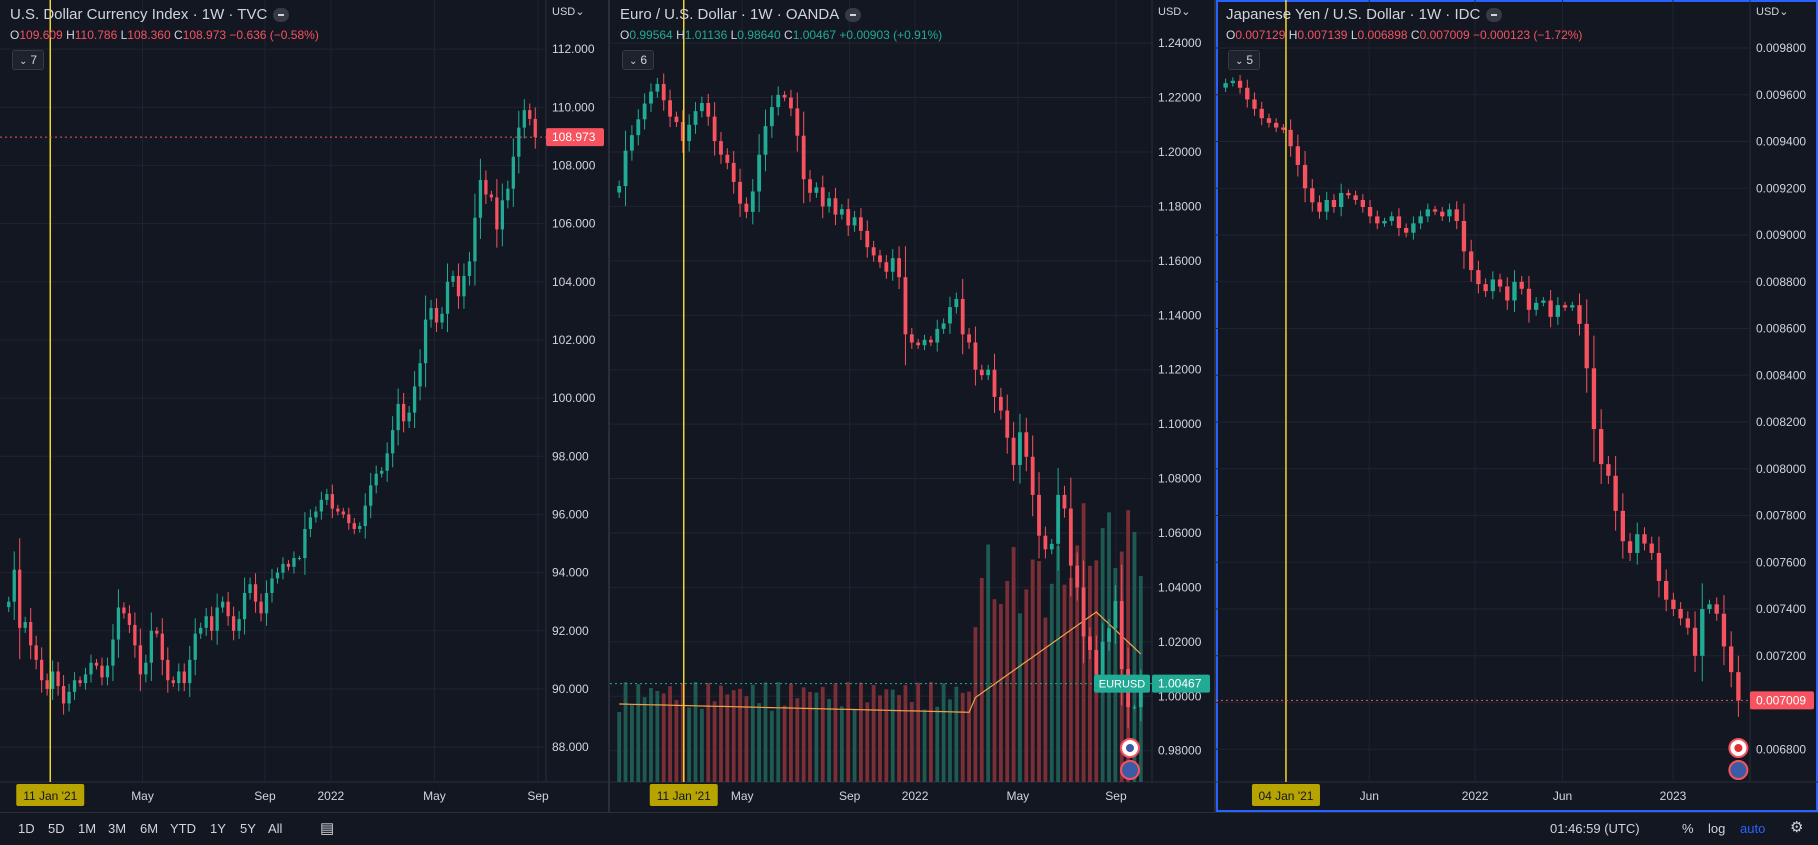 Image resolution: width=1818 pixels, height=845 pixels. What do you see at coordinates (1595, 828) in the screenshot?
I see `clock: 01:46:59 (UTC)` at bounding box center [1595, 828].